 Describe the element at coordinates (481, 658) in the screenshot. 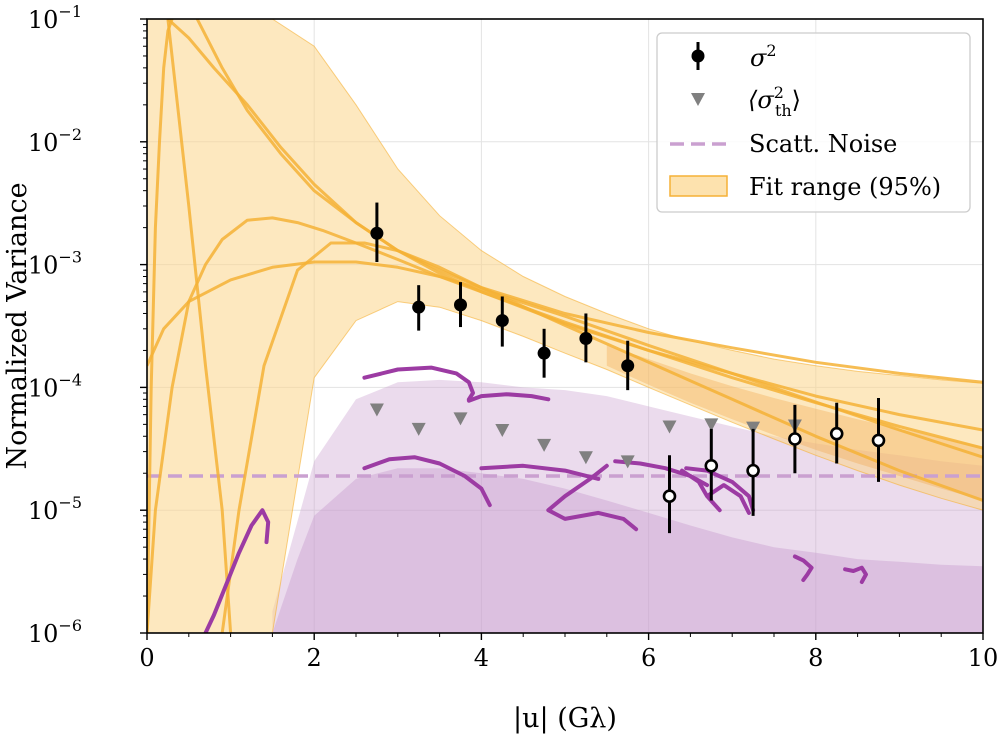

I see `x-tick-label: 4` at that location.